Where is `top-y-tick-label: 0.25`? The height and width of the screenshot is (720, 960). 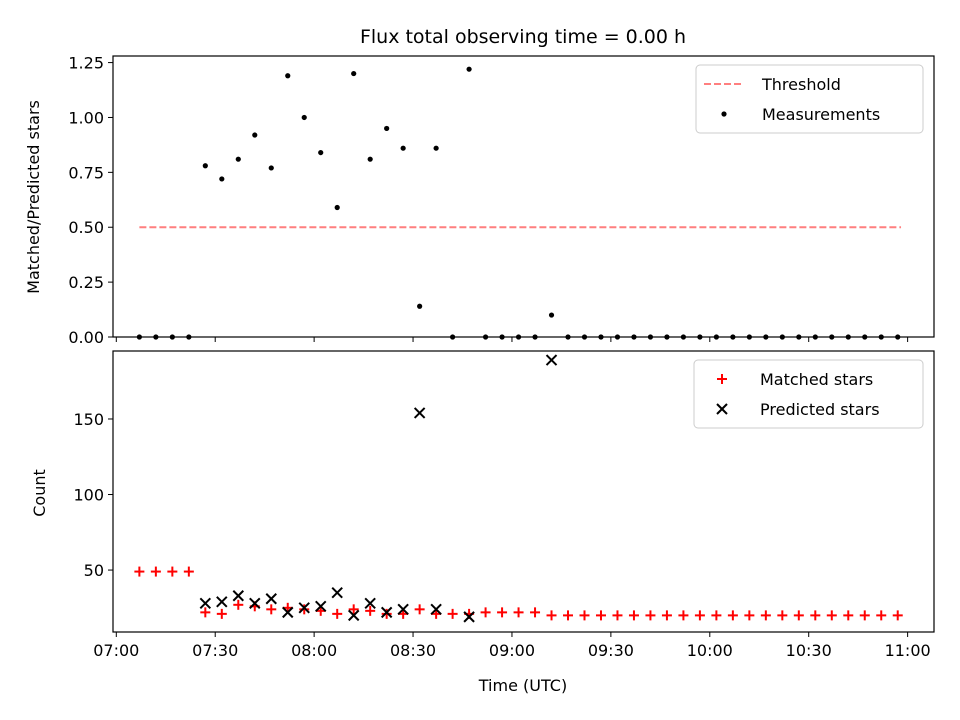
top-y-tick-label: 0.25 is located at coordinates (86, 282).